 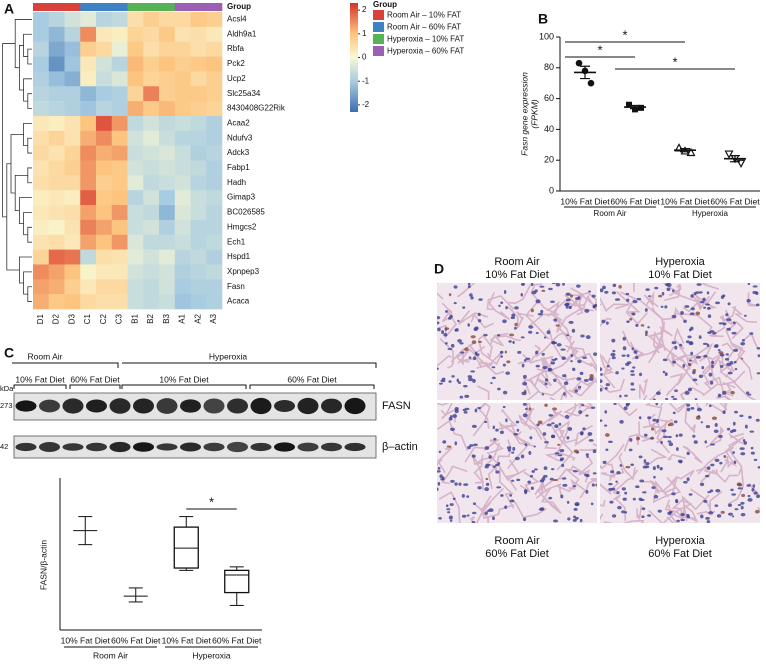 I want to click on error-bar, so click(x=685, y=150).